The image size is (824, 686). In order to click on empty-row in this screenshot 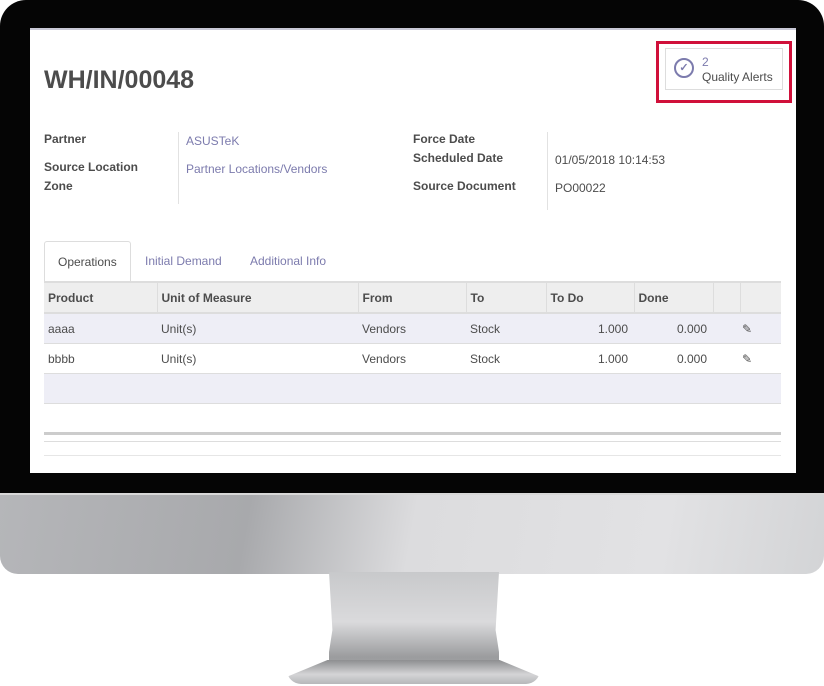, I will do `click(412, 388)`.